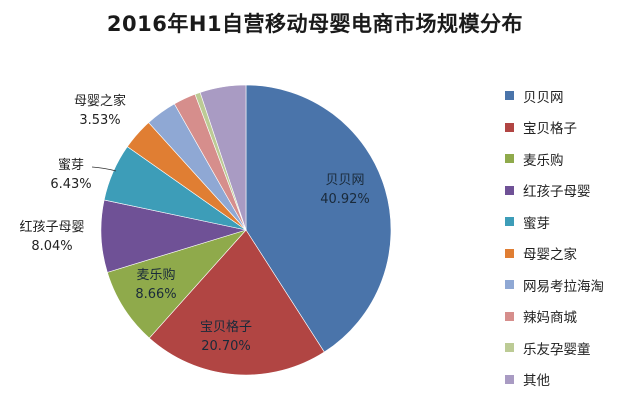 The image size is (630, 413). Describe the element at coordinates (71, 175) in the screenshot. I see `label-miya: 蜜芽 6.43%` at that location.